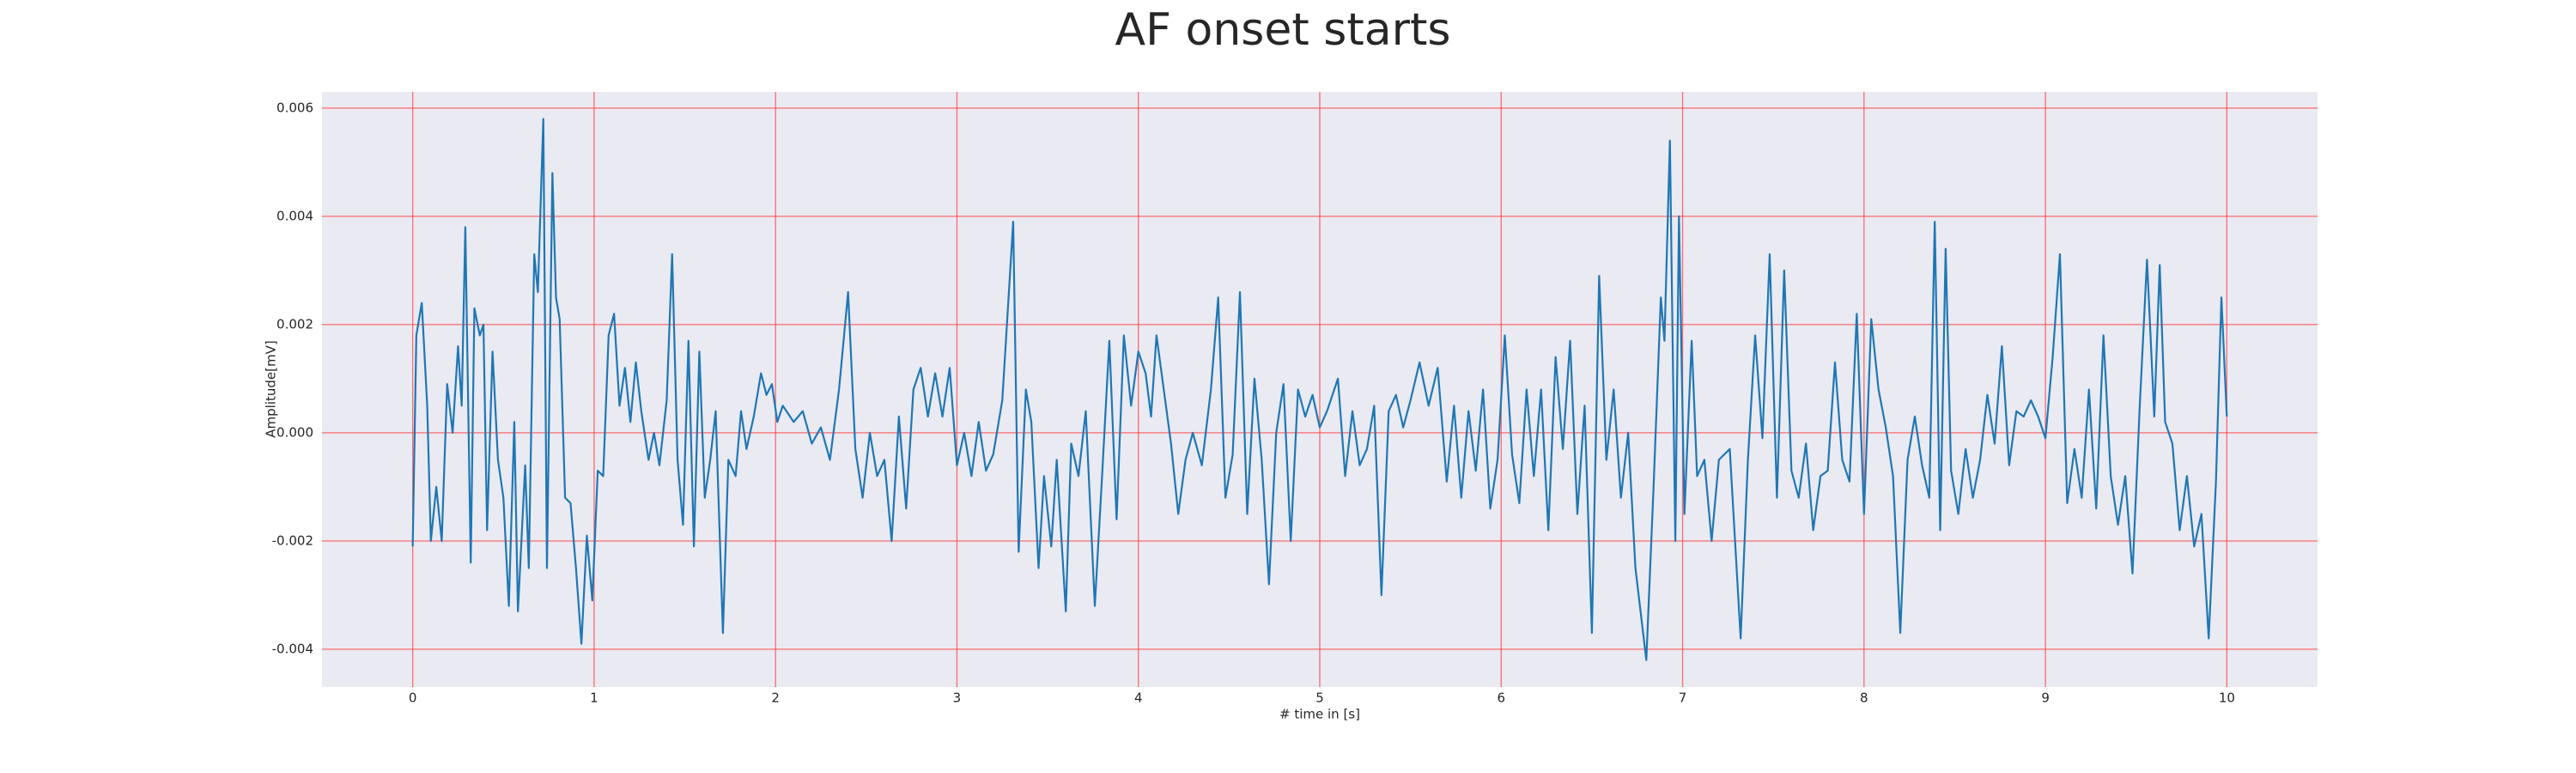 Image resolution: width=2576 pixels, height=773 pixels. Describe the element at coordinates (294, 215) in the screenshot. I see `y-tick-label: 0.004` at that location.